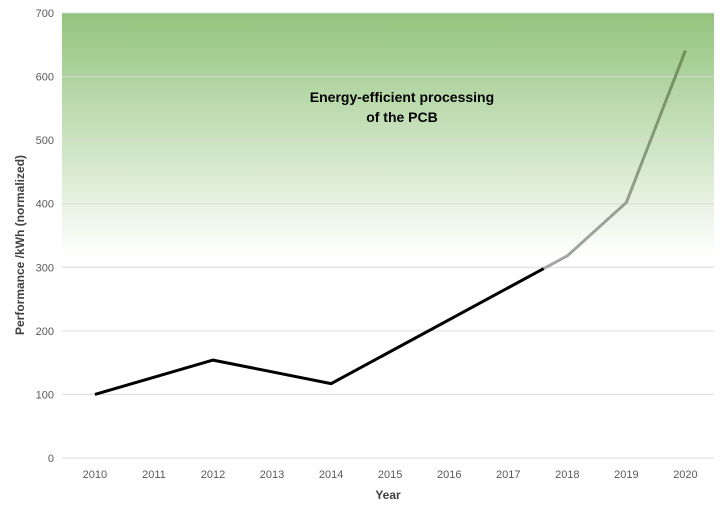 Image resolution: width=727 pixels, height=517 pixels. What do you see at coordinates (45, 268) in the screenshot?
I see `y-tick-300: 300` at bounding box center [45, 268].